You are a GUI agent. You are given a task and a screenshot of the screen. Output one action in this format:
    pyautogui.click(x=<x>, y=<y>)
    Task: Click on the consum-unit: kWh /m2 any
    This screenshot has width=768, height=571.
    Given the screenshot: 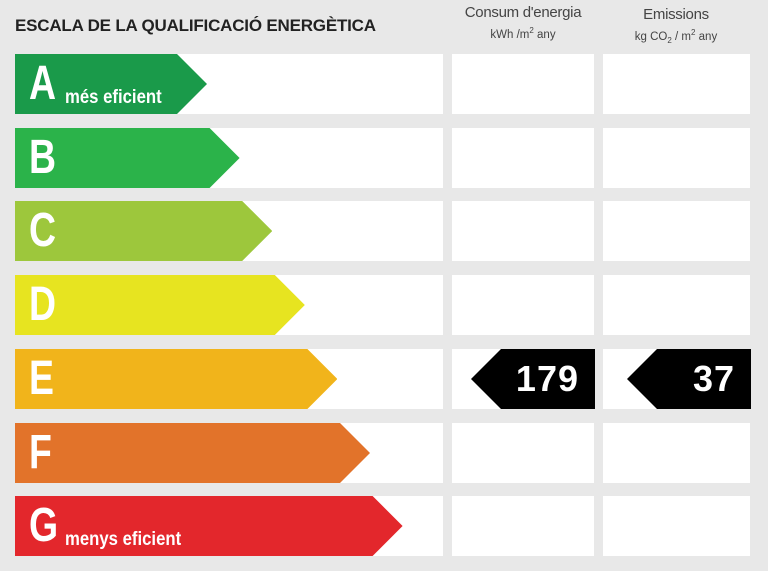 What is the action you would take?
    pyautogui.click(x=523, y=33)
    